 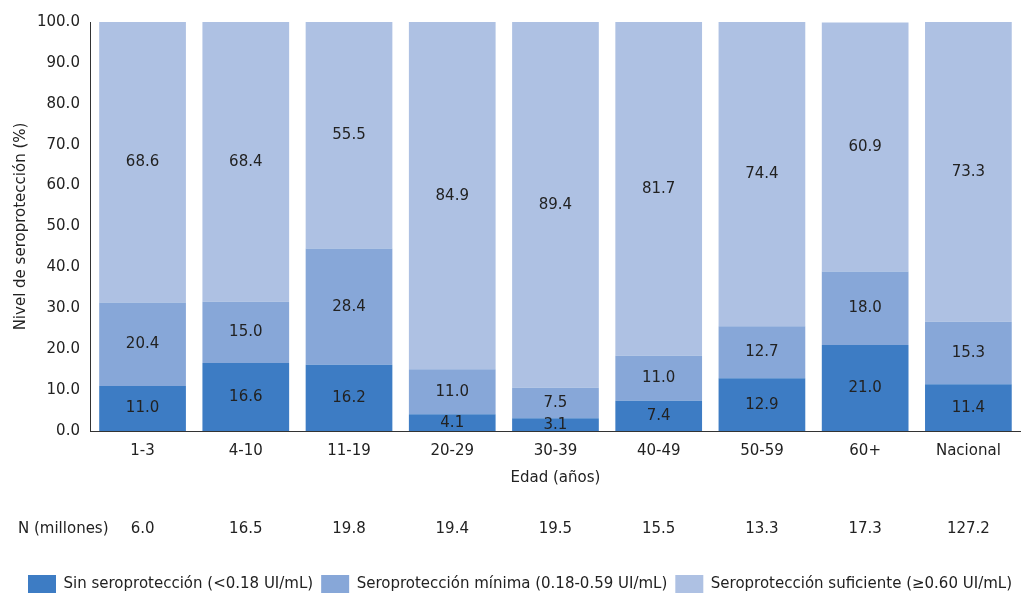 What do you see at coordinates (63, 348) in the screenshot?
I see `y-tick-label: 20.0` at bounding box center [63, 348].